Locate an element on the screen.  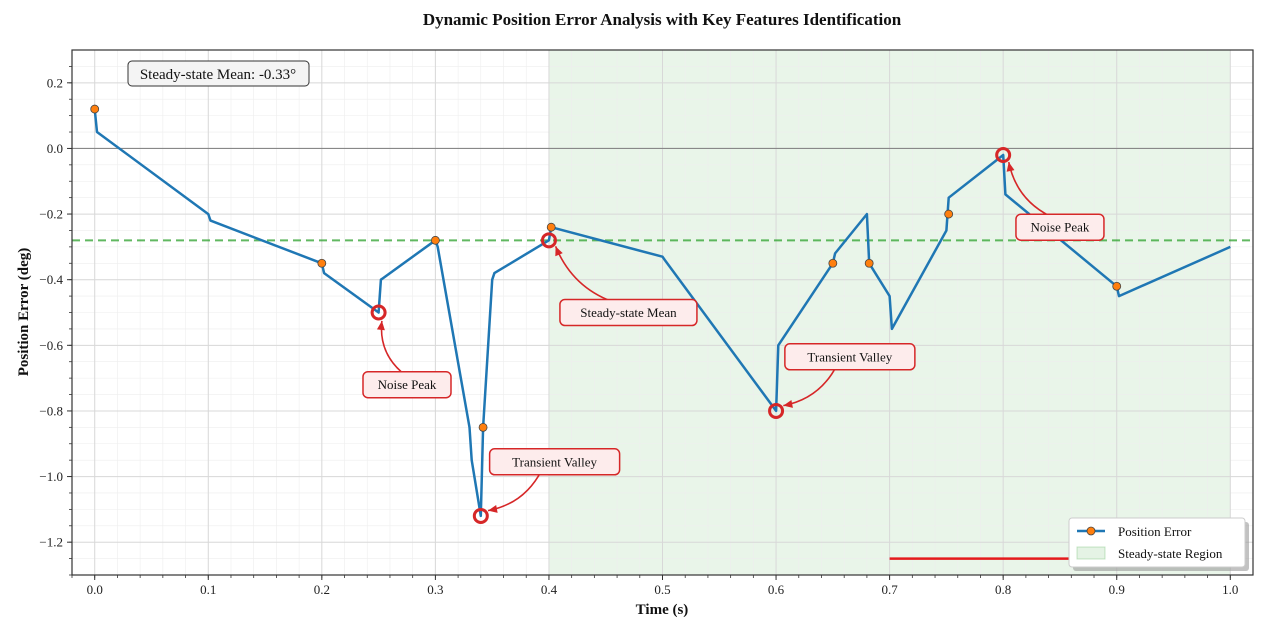
y-tick-label: −1.0 is located at coordinates (51, 476).